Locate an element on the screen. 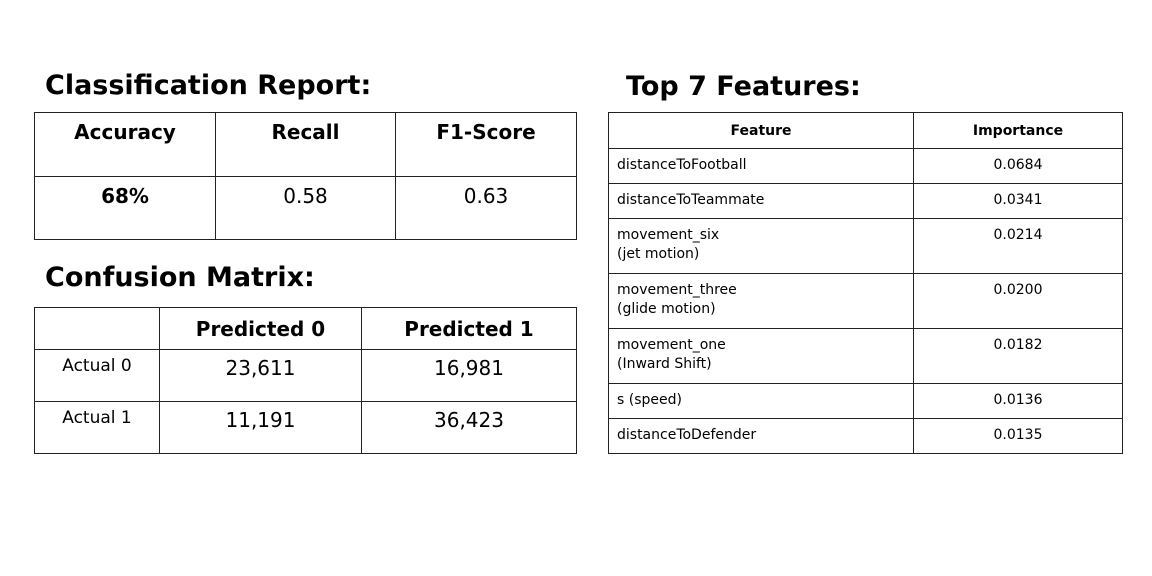 This screenshot has width=1152, height=576. feature-name: distanceToDefender is located at coordinates (761, 436).